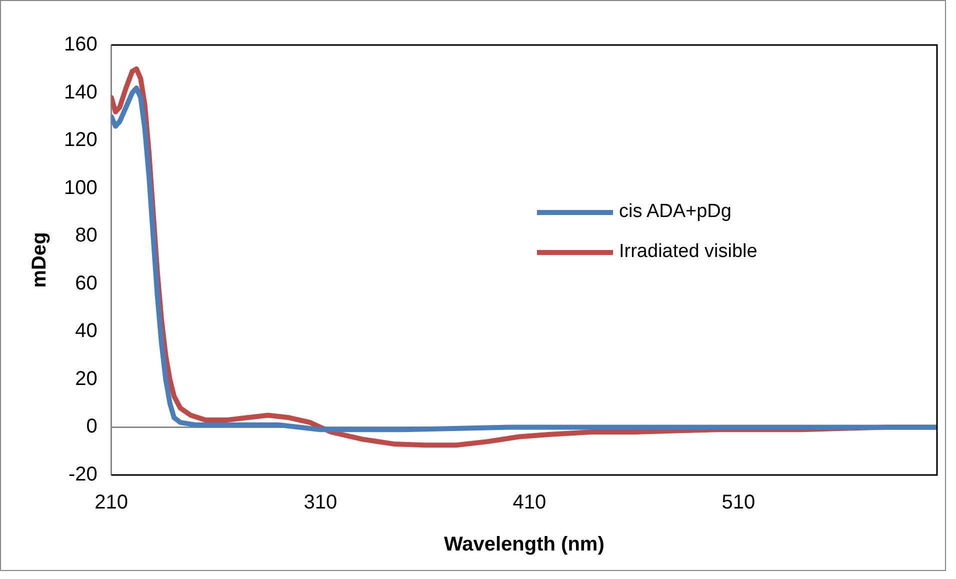 This screenshot has height=579, width=956. I want to click on y-tick-label: 40, so click(86, 331).